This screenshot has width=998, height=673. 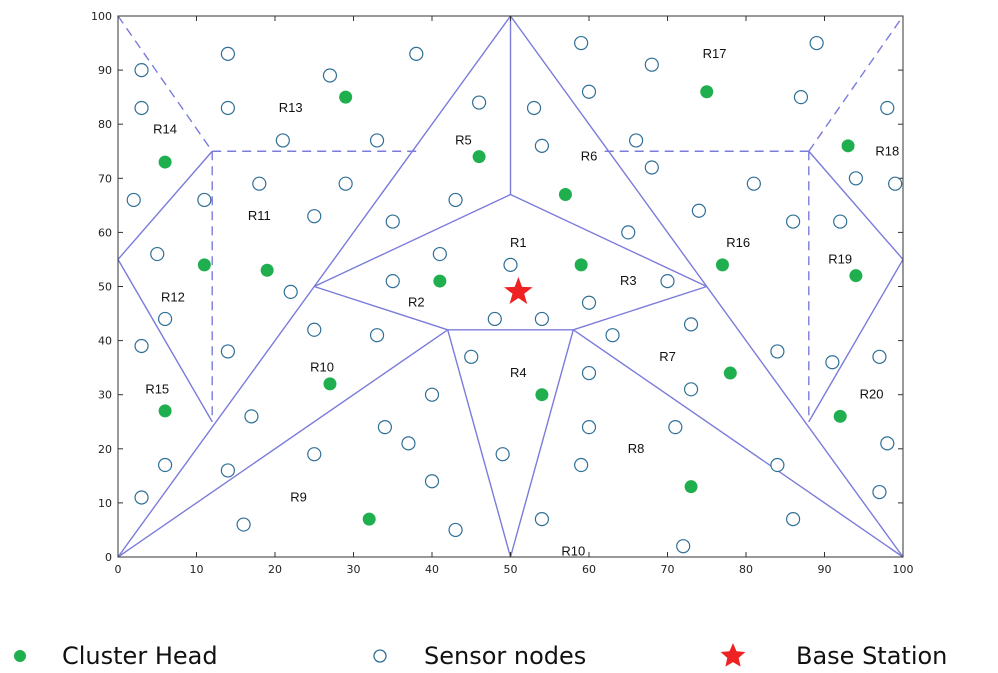 What do you see at coordinates (840, 258) in the screenshot?
I see `region-label: R19` at bounding box center [840, 258].